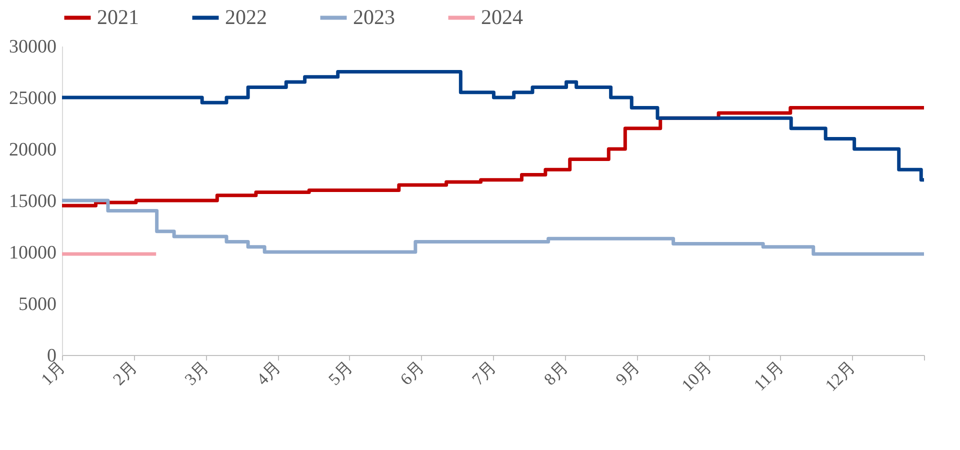 The height and width of the screenshot is (450, 960). I want to click on x-tick-label: 10月, so click(697, 376).